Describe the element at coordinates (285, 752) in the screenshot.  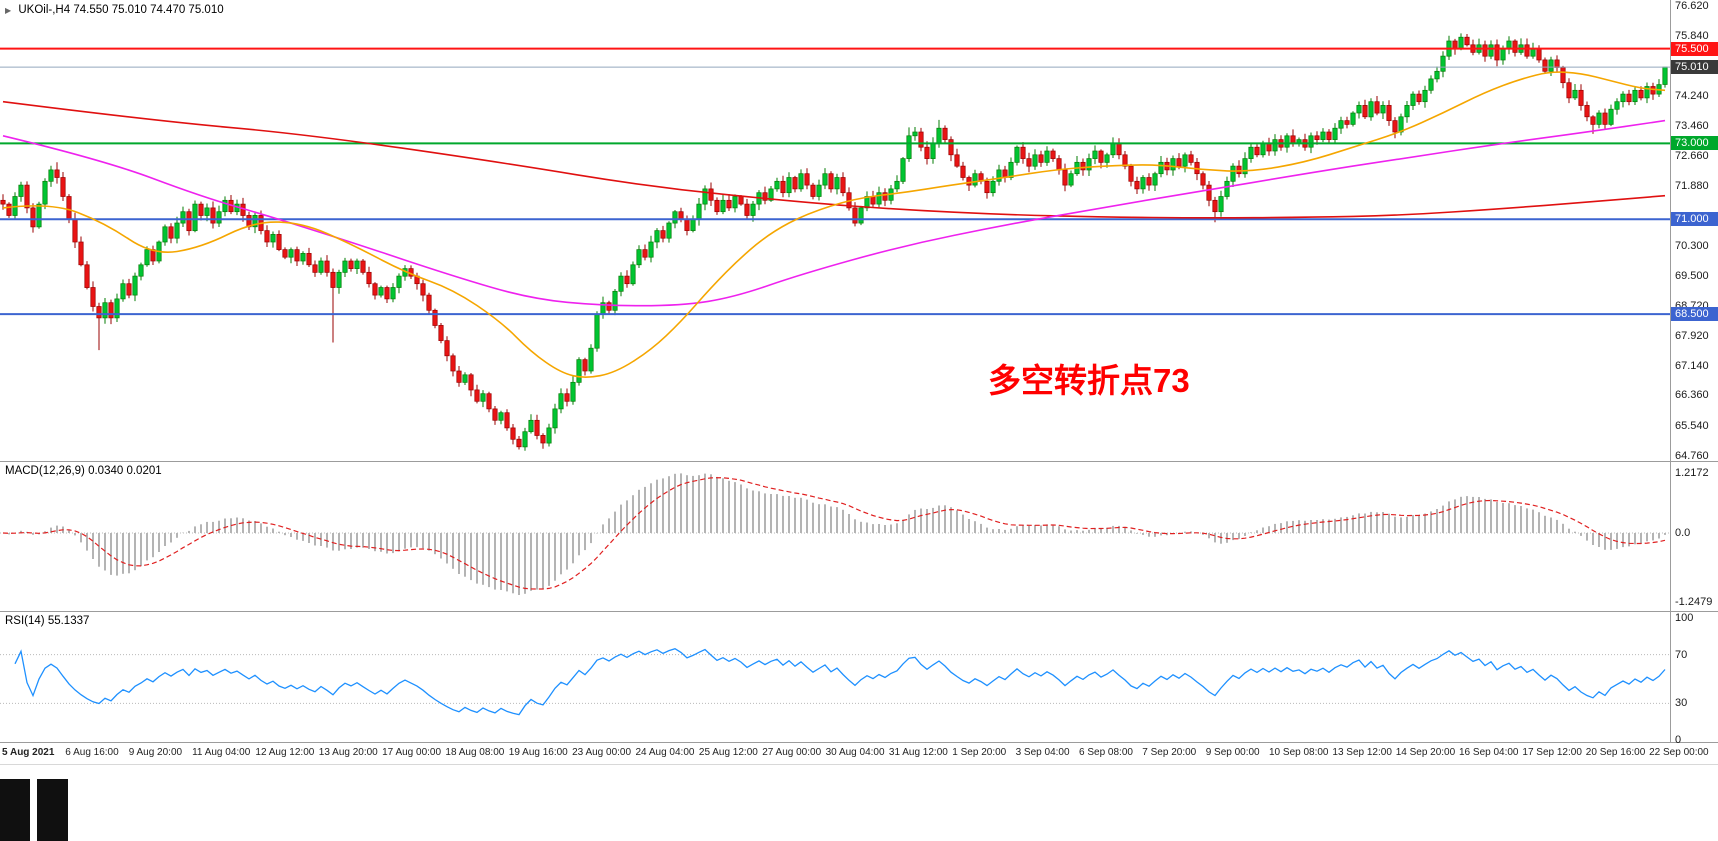
I see `time-label: 12 Aug 12:00` at that location.